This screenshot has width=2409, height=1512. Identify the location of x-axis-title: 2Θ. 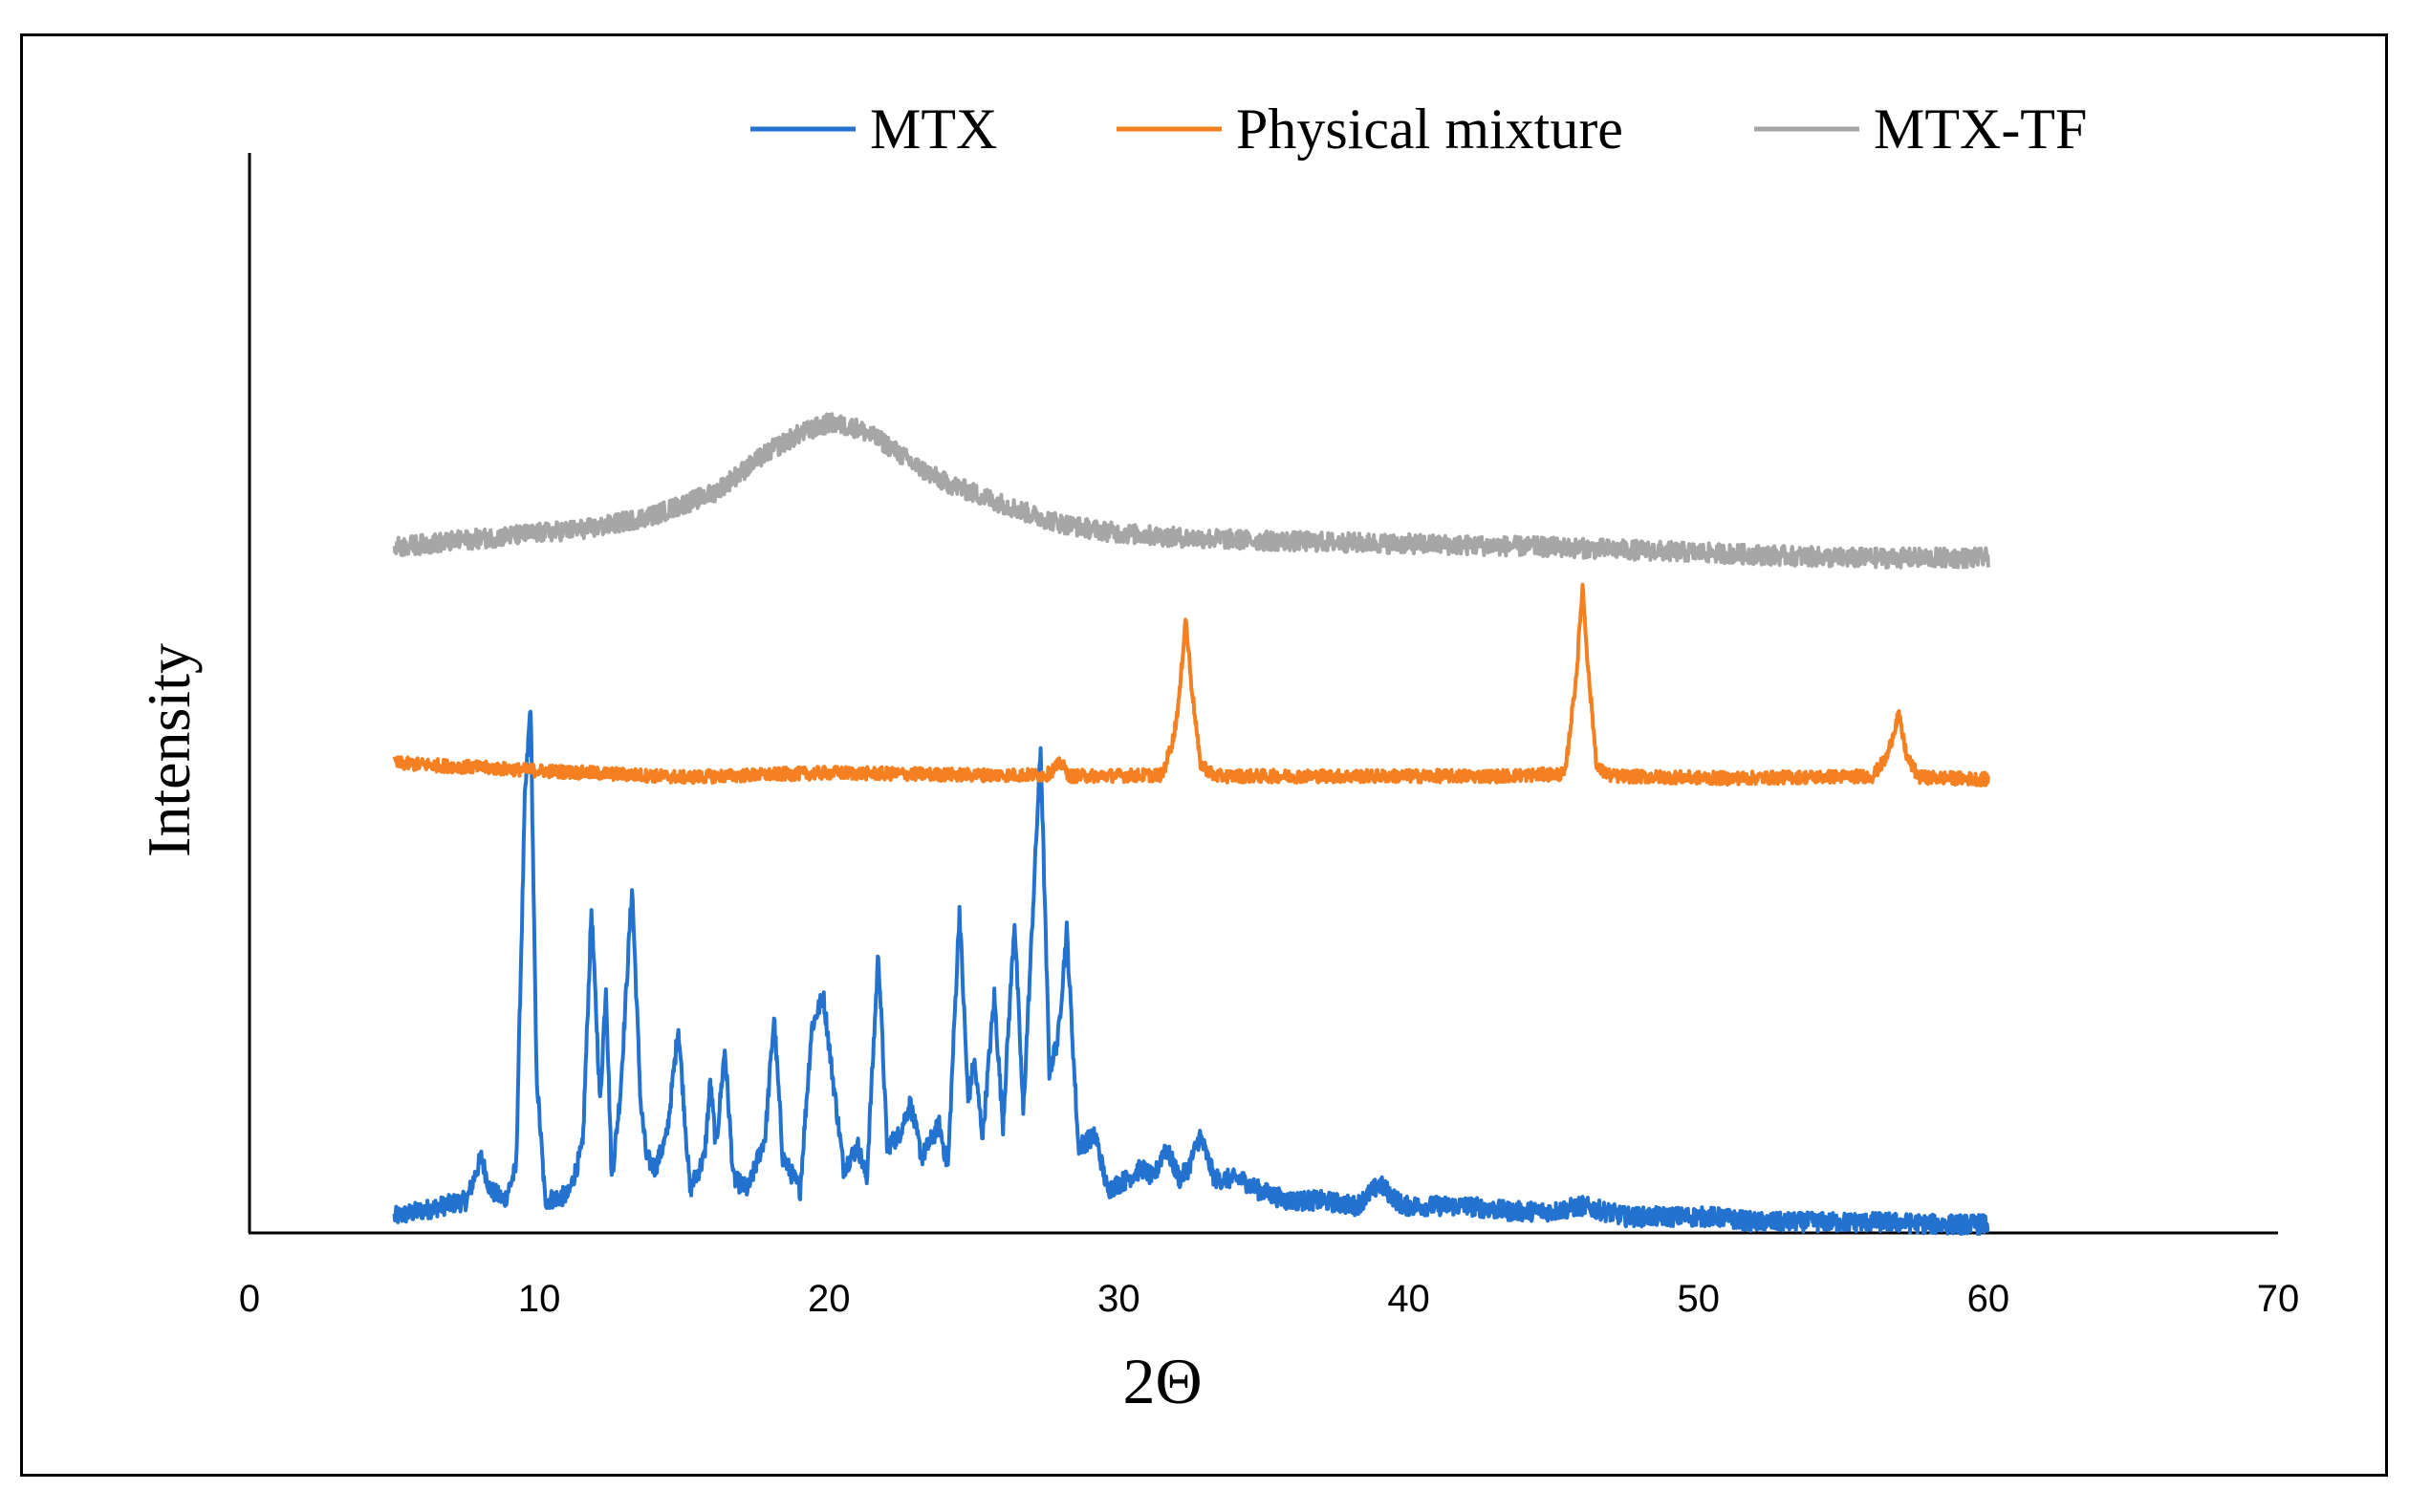
(1162, 1381).